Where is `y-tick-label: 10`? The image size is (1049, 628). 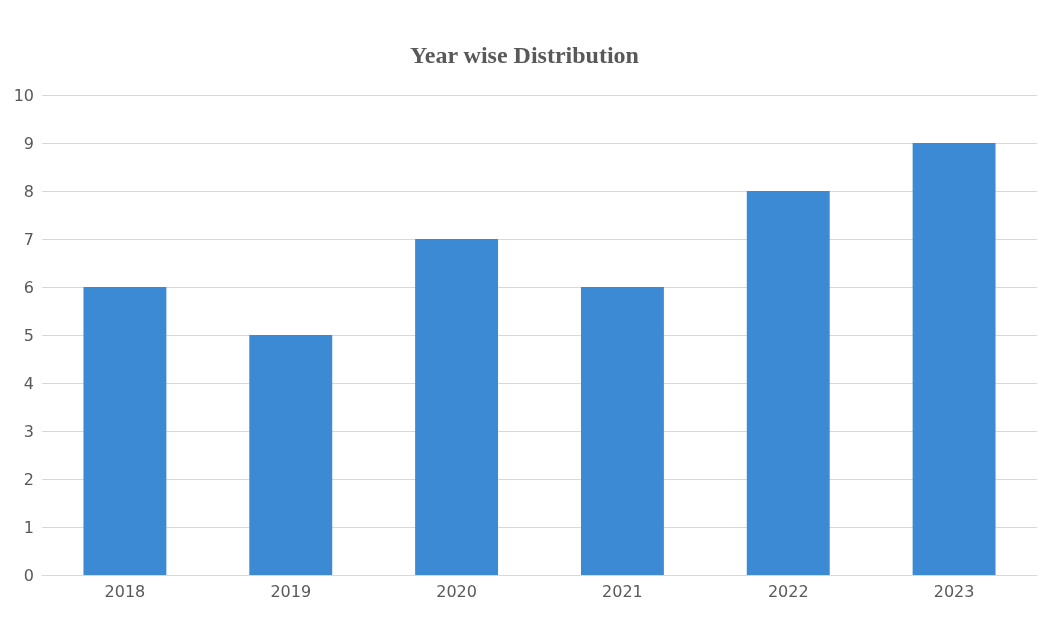
y-tick-label: 10 is located at coordinates (23, 95).